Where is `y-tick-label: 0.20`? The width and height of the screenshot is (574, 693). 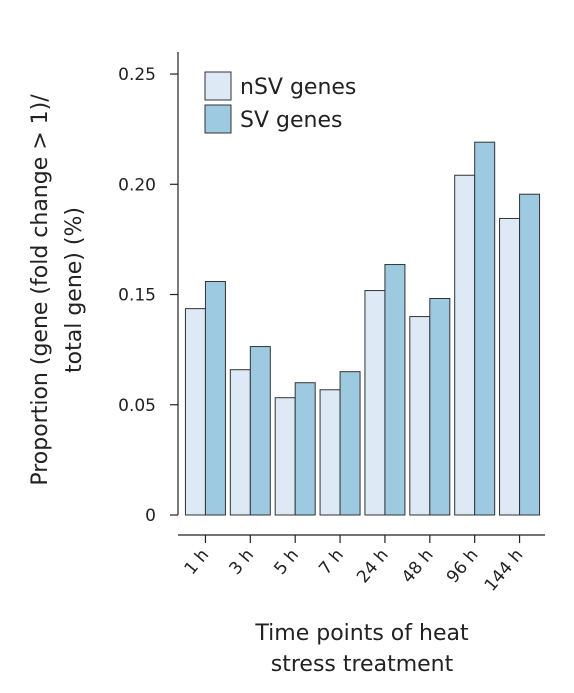
y-tick-label: 0.20 is located at coordinates (137, 185).